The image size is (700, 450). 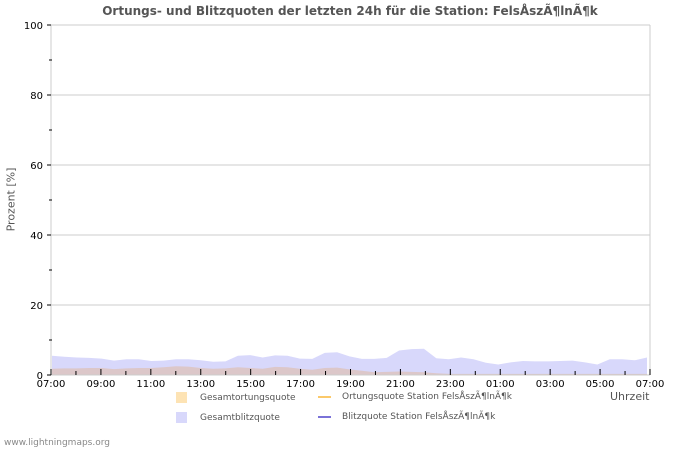 I want to click on svg-text: 19:00, so click(x=350, y=384).